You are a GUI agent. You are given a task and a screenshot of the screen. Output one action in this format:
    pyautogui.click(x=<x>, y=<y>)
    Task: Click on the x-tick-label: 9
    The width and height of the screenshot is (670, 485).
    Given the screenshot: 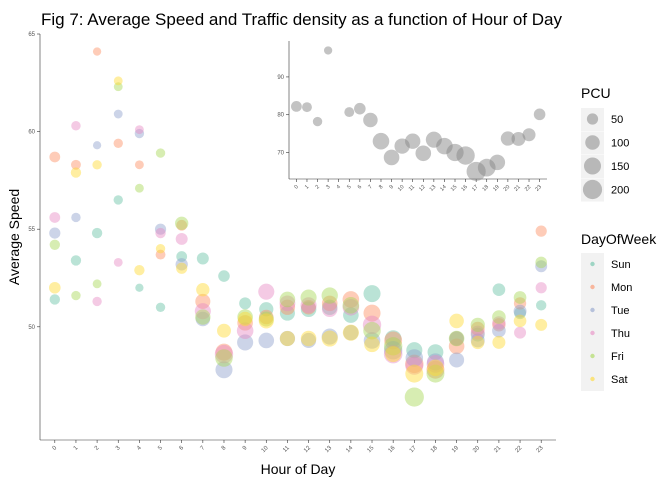 What is the action you would take?
    pyautogui.click(x=245, y=448)
    